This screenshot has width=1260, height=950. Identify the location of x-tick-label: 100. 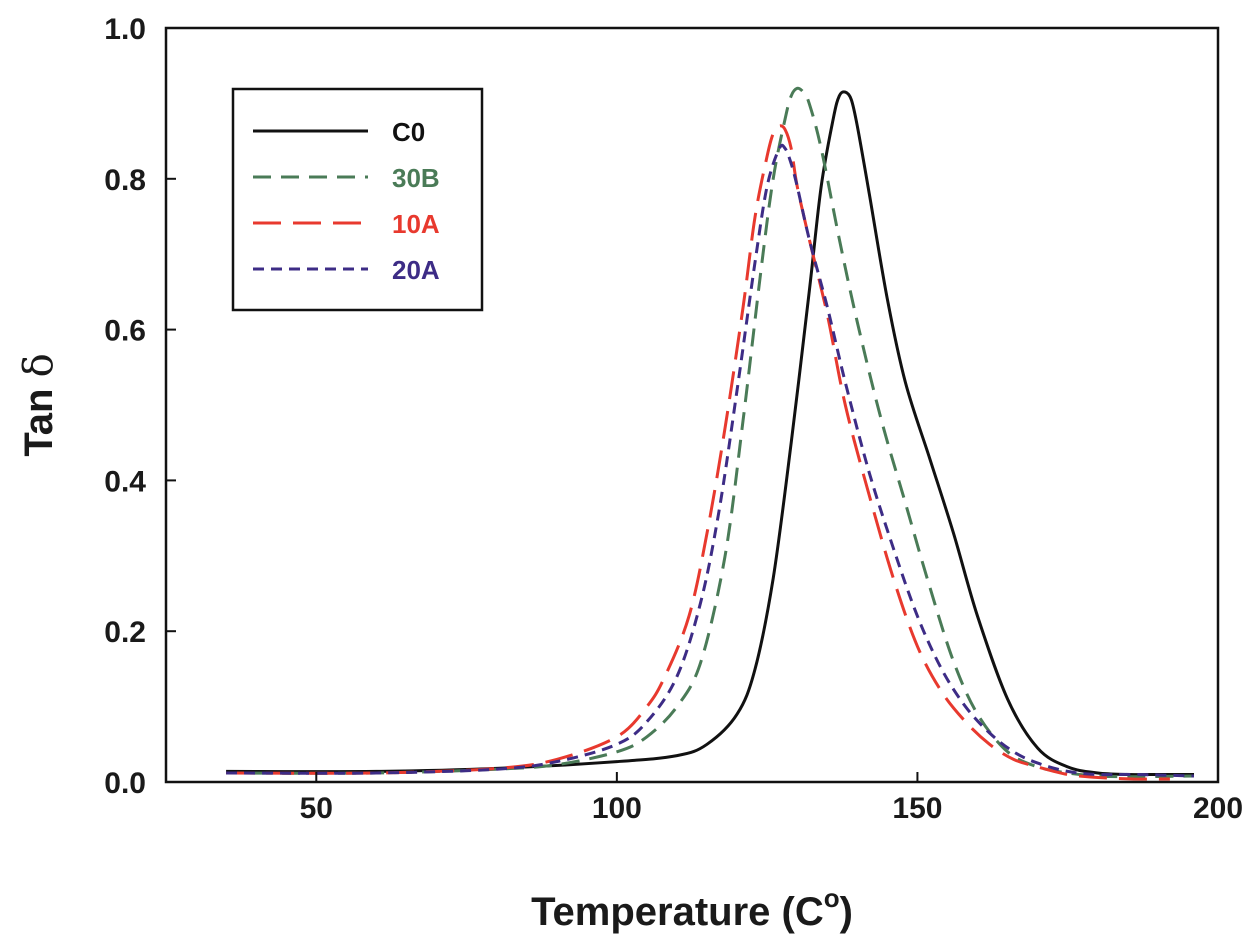
(617, 808).